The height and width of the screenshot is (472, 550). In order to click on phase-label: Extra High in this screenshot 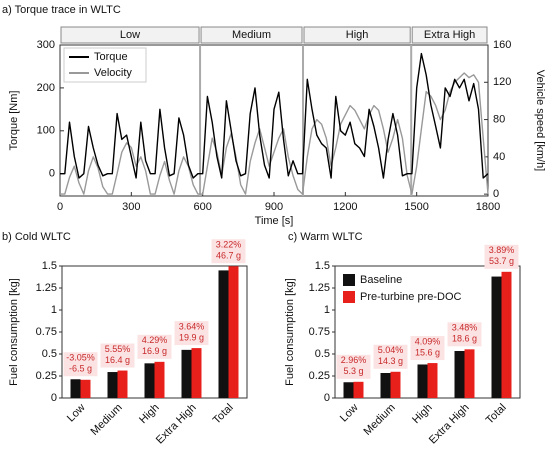, I will do `click(449, 35)`.